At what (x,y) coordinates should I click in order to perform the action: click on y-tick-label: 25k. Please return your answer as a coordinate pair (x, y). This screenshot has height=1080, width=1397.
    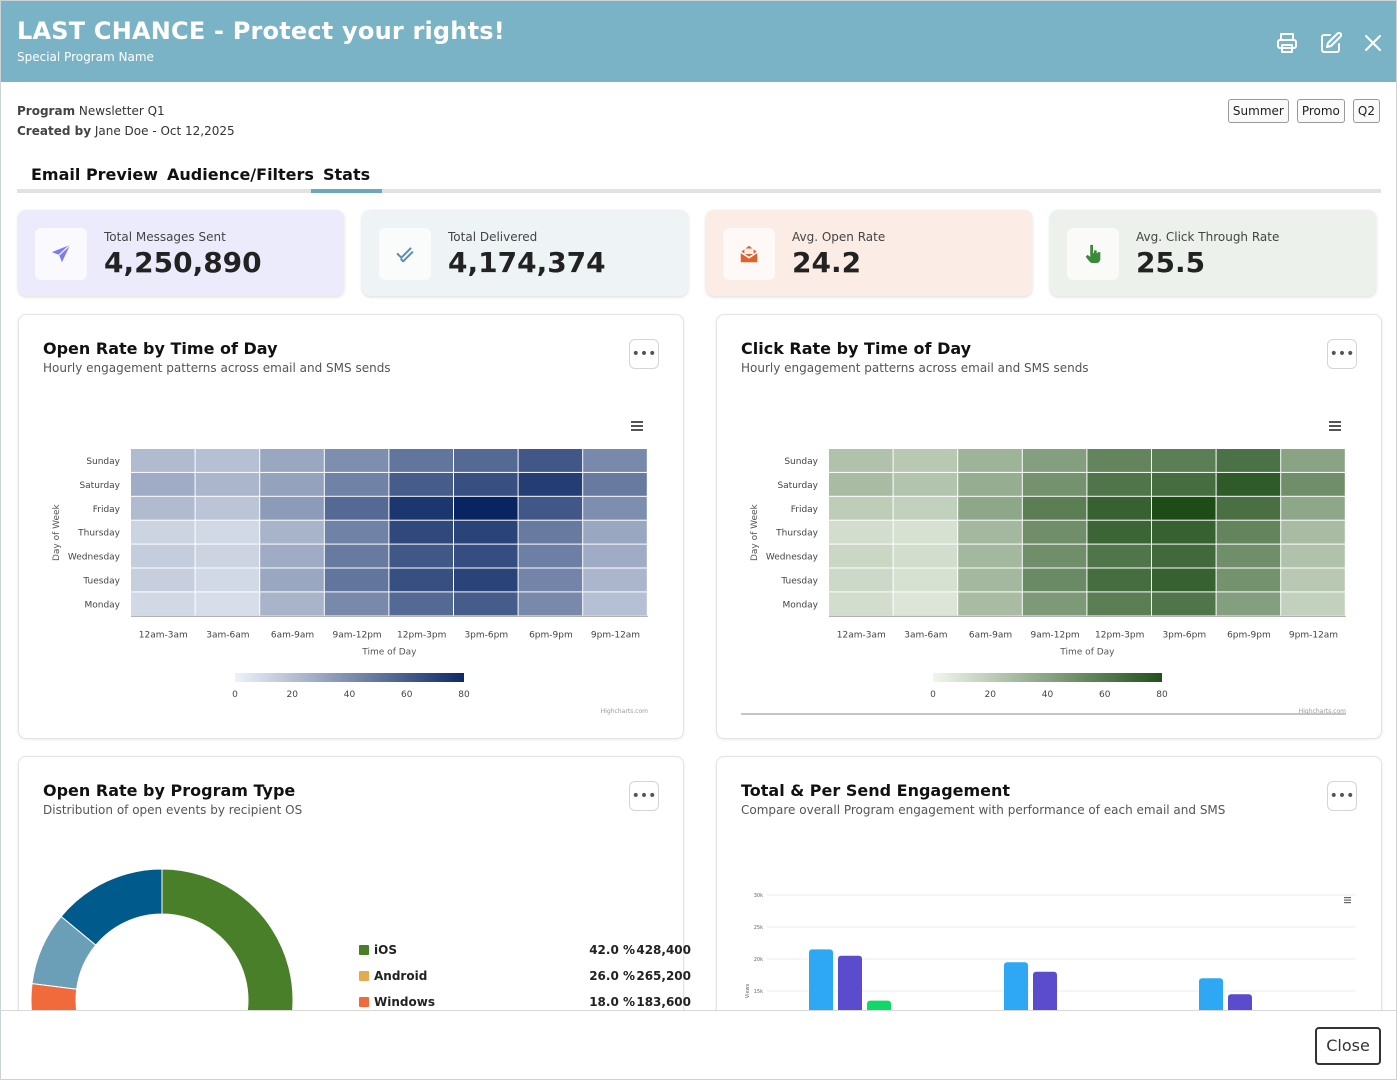
    Looking at the image, I should click on (758, 928).